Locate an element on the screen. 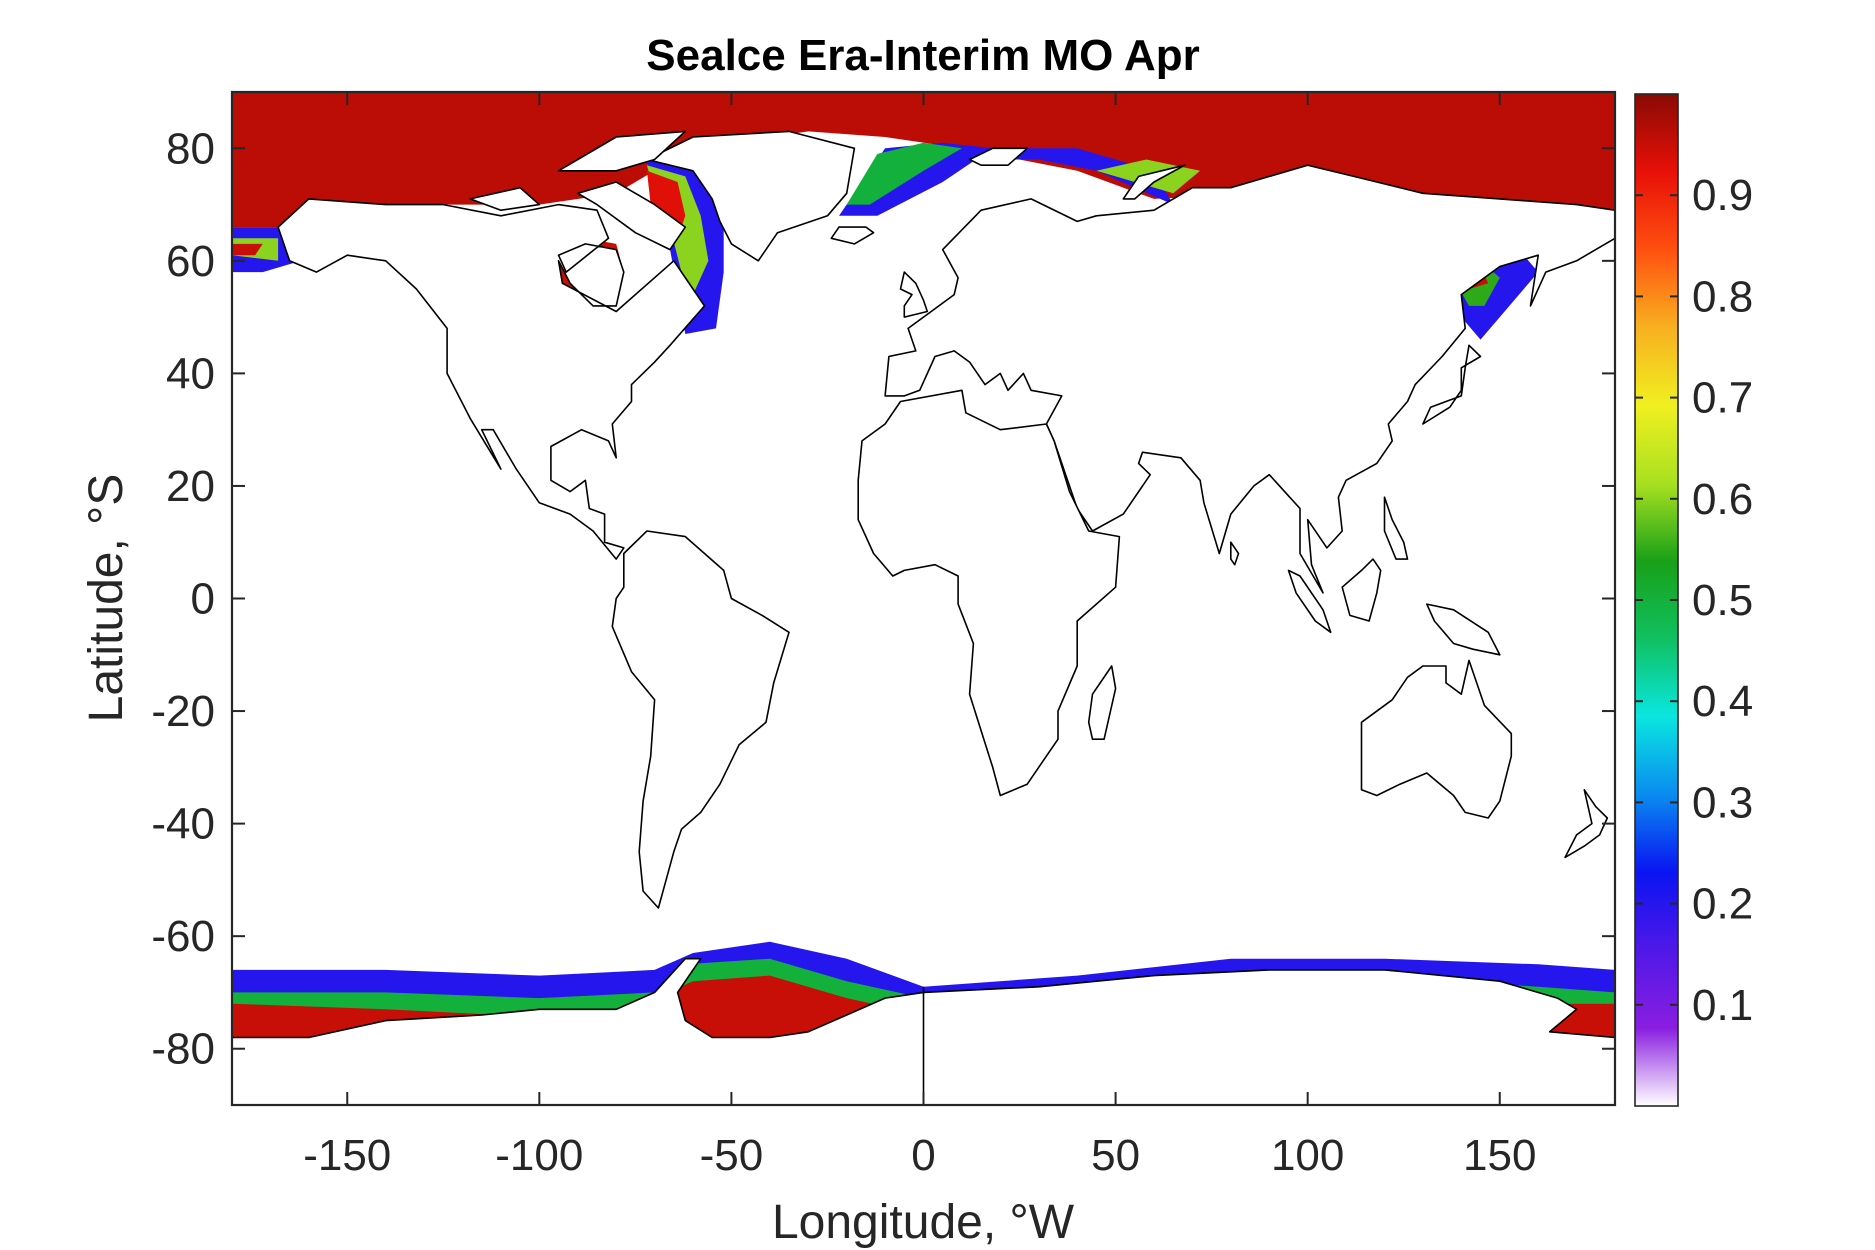  colorbar-tick-label: 0.9 is located at coordinates (1722, 195).